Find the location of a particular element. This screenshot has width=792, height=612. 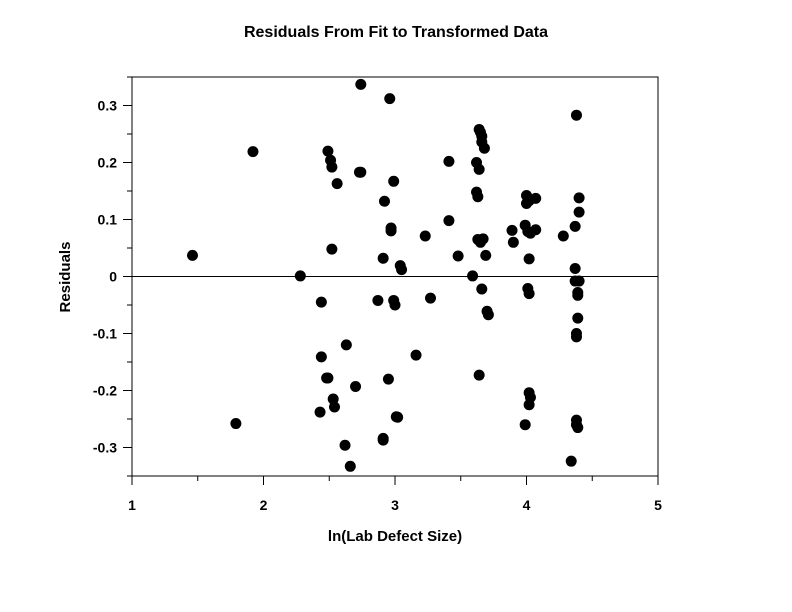

y-tick-label: 0.2 is located at coordinates (108, 163).